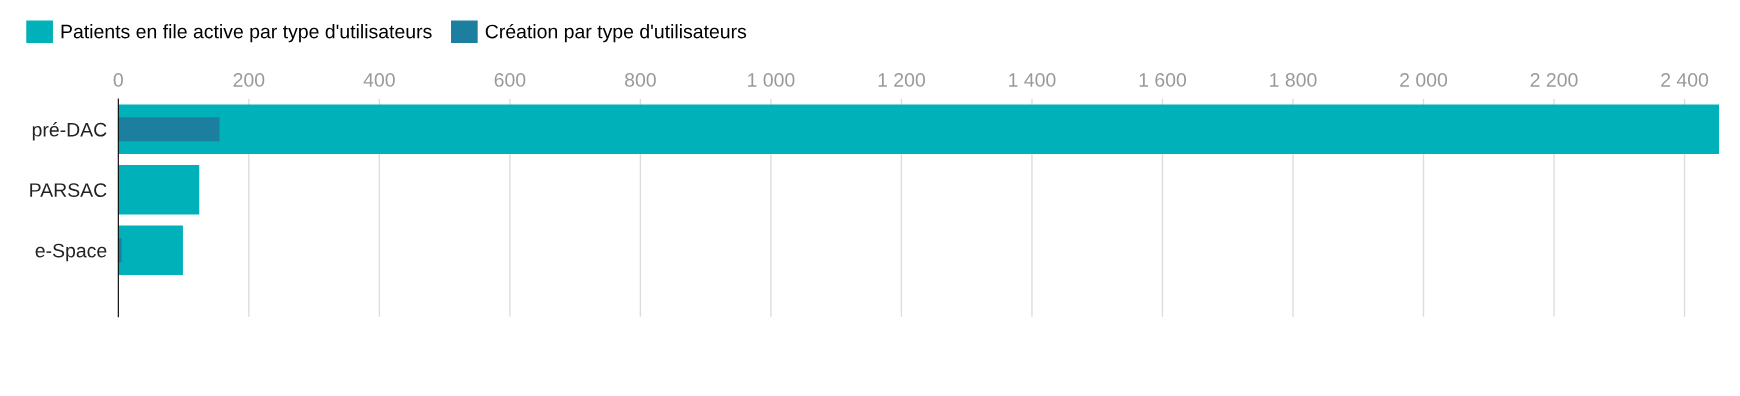  Describe the element at coordinates (1032, 80) in the screenshot. I see `x-tick-label: 1 400` at that location.